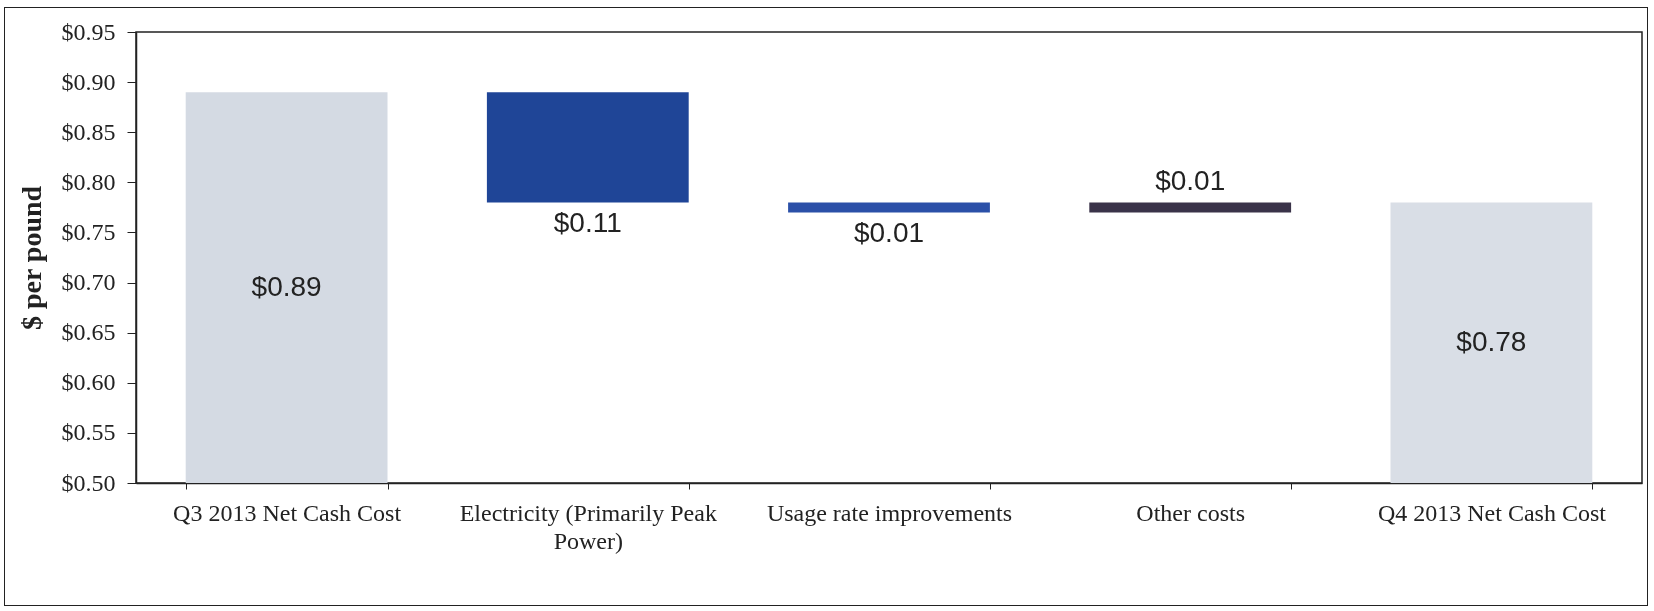  Describe the element at coordinates (1492, 512) in the screenshot. I see `x-tick-label: Q4 2013 Net Cash Cost` at that location.